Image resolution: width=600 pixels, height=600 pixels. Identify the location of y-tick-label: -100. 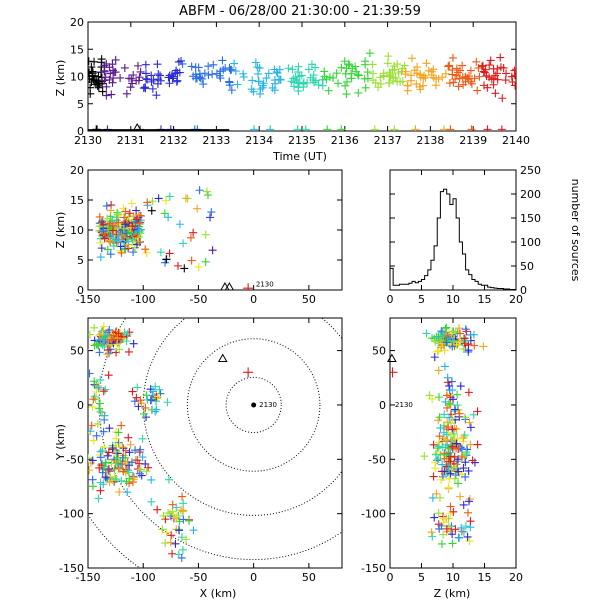
(373, 514).